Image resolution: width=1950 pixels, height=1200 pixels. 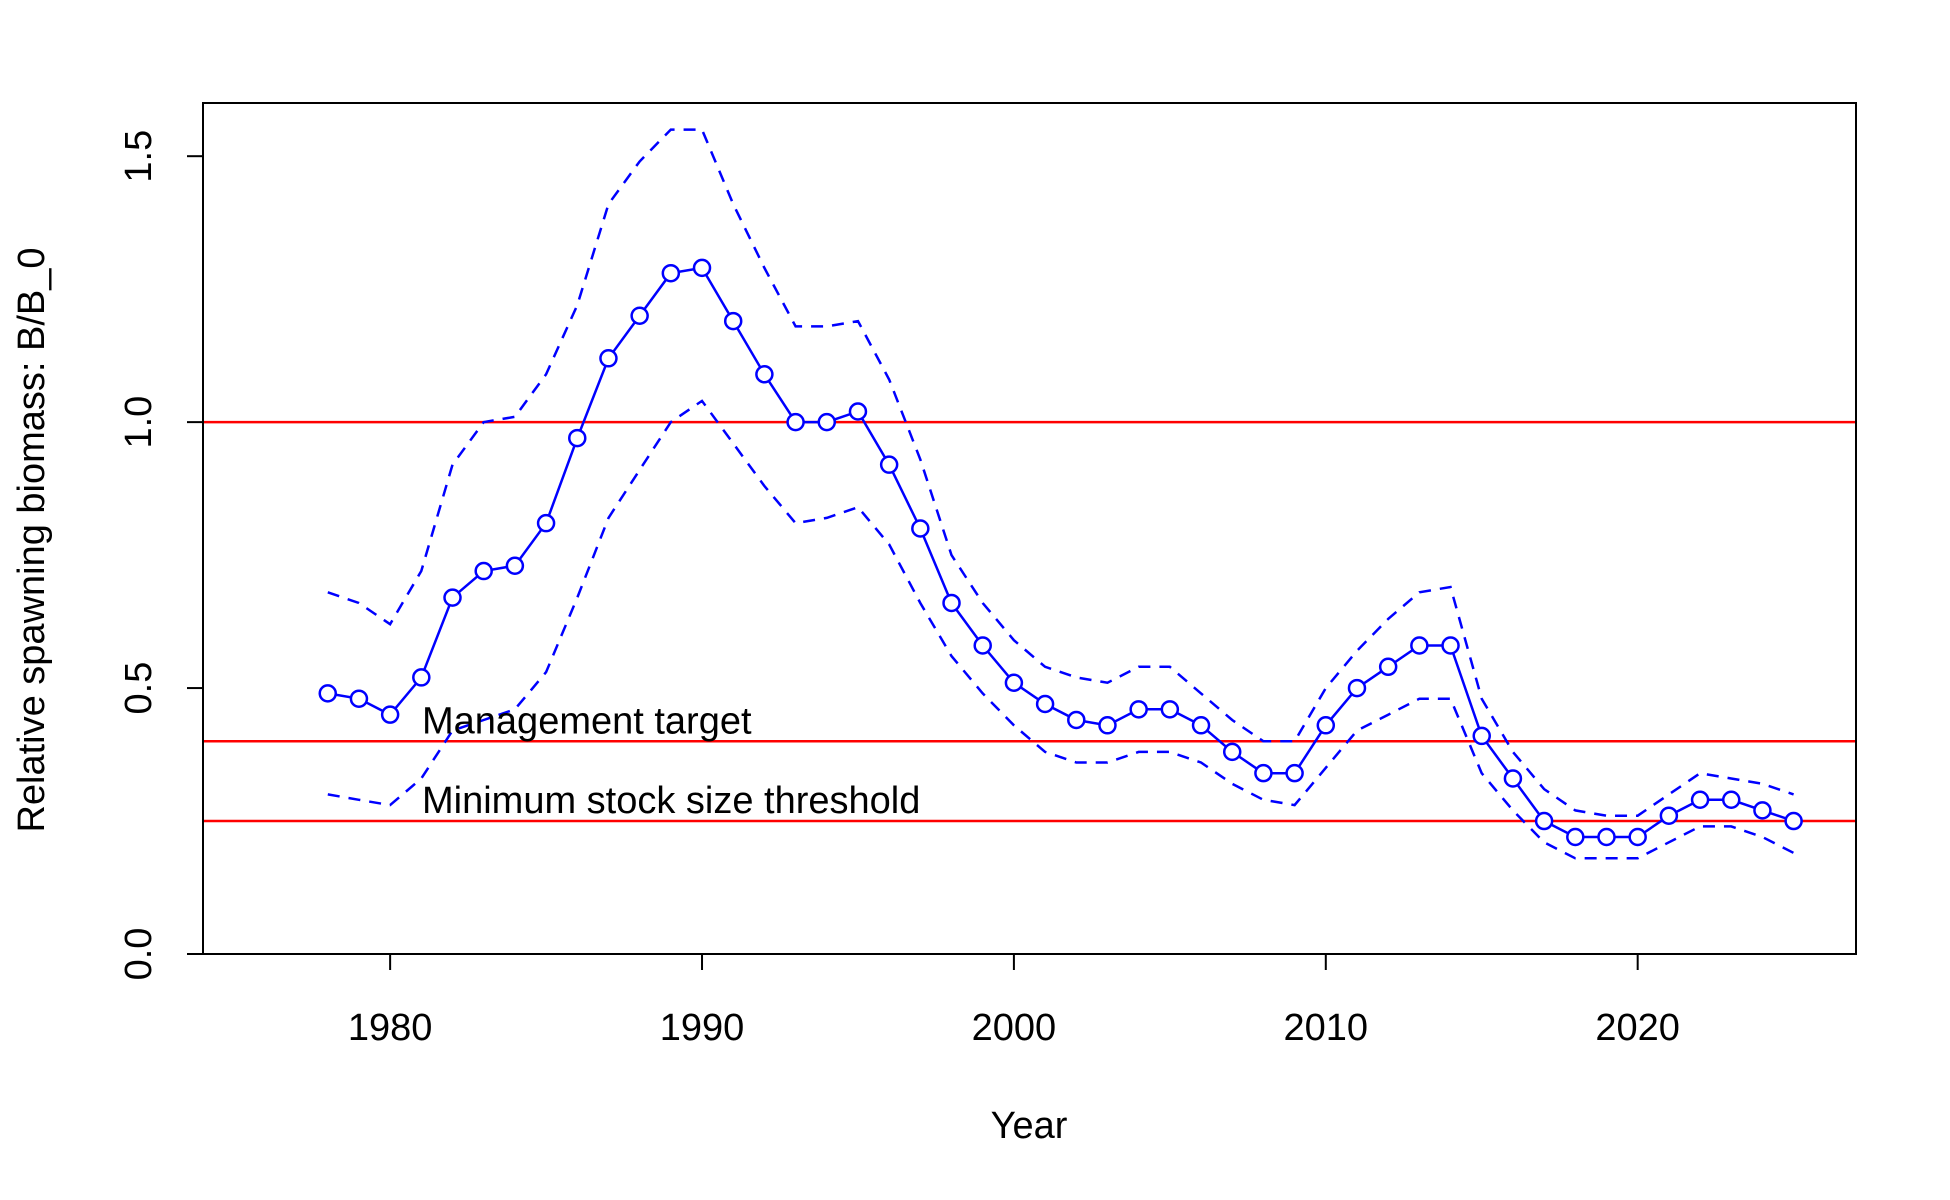 I want to click on series-estimate-point-2013, so click(x=1419, y=645).